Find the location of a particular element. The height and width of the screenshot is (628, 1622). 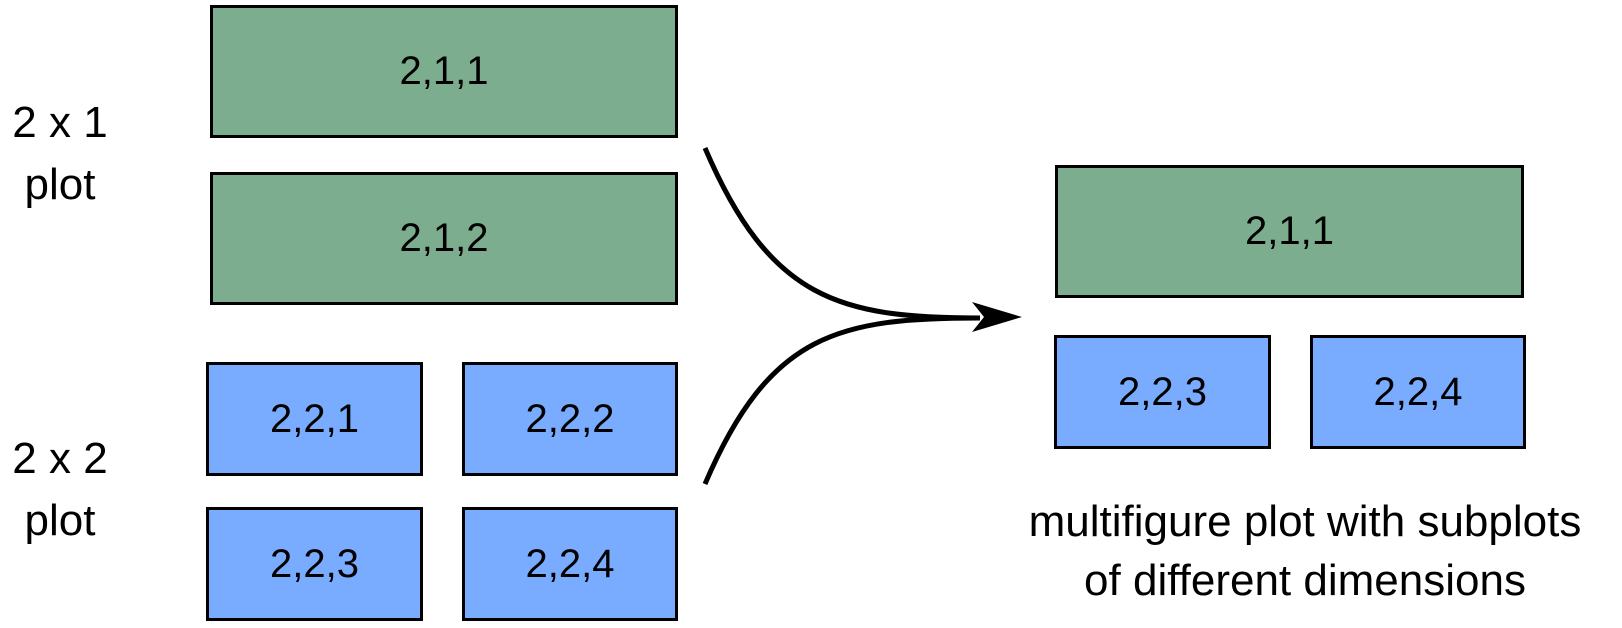

panel-2-2-2-left: 2,2,2 is located at coordinates (570, 419).